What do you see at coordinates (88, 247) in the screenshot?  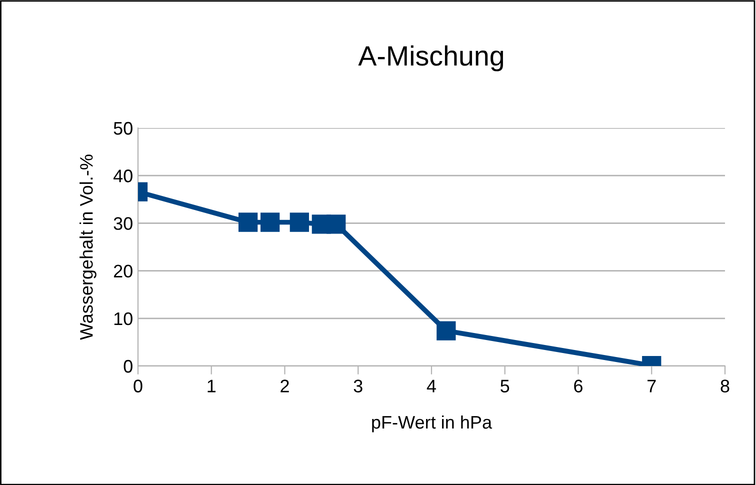 I see `y-axis-title: Wassergehalt in Vol.-%` at bounding box center [88, 247].